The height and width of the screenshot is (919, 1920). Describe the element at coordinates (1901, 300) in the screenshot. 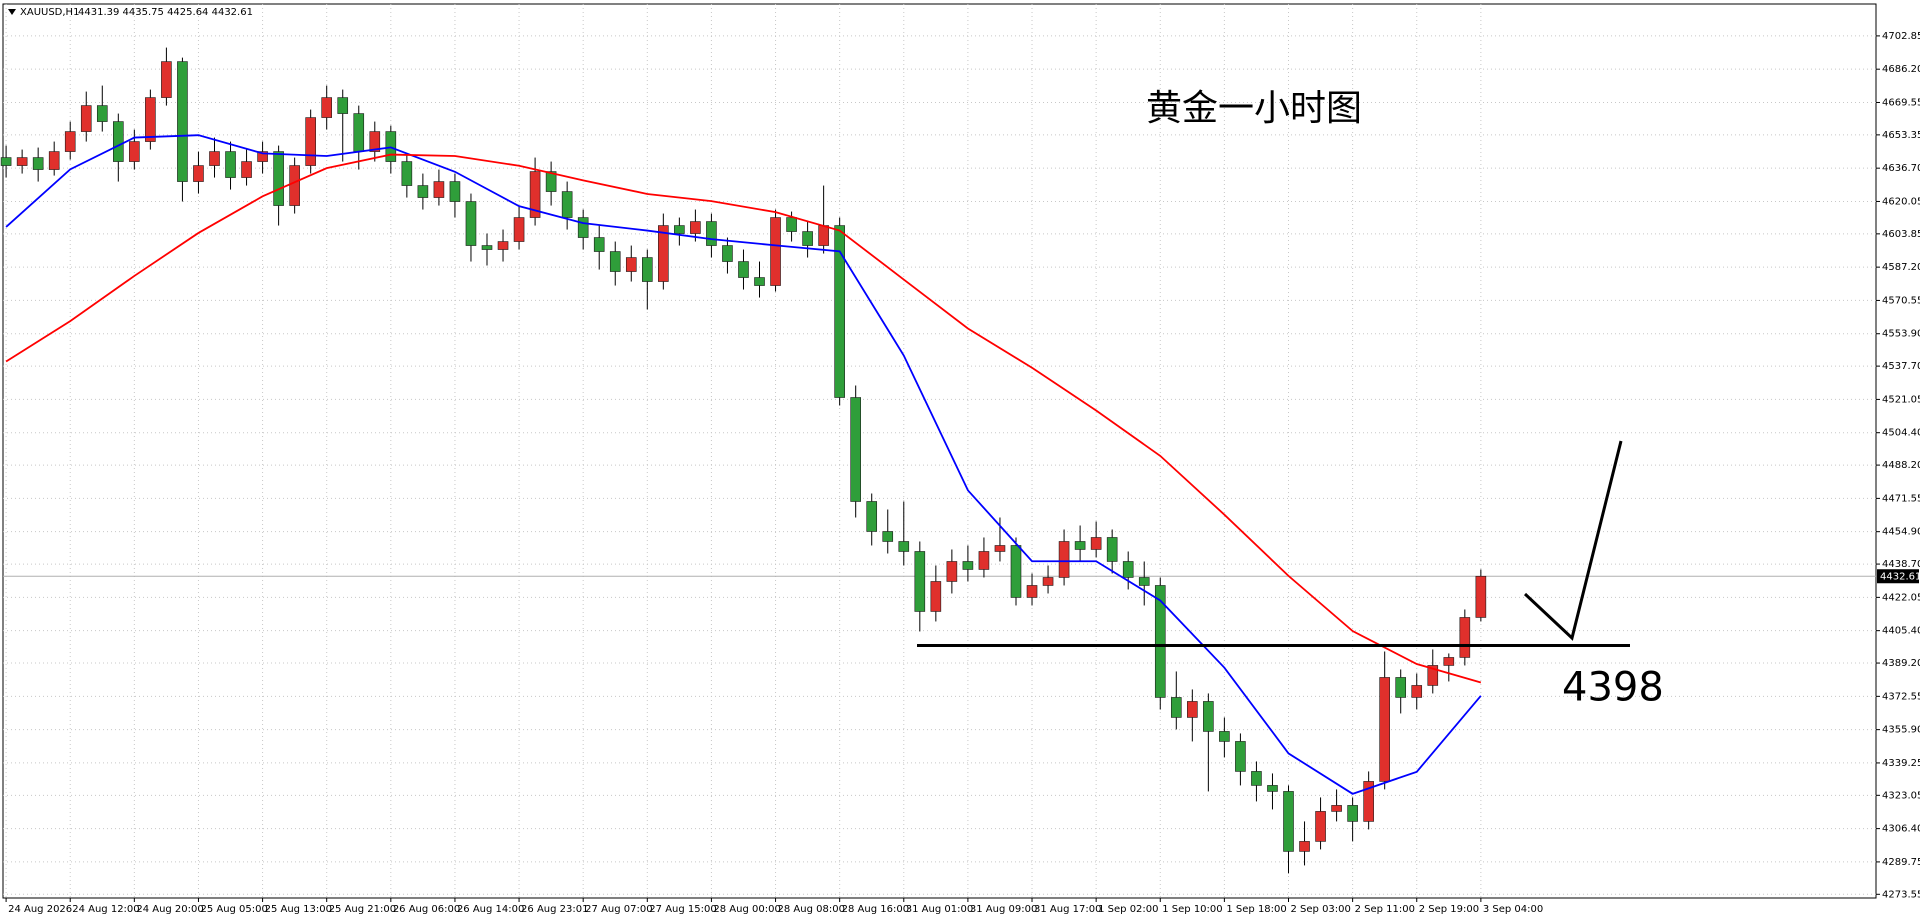

I see `y-tick-label: 4570.55` at that location.